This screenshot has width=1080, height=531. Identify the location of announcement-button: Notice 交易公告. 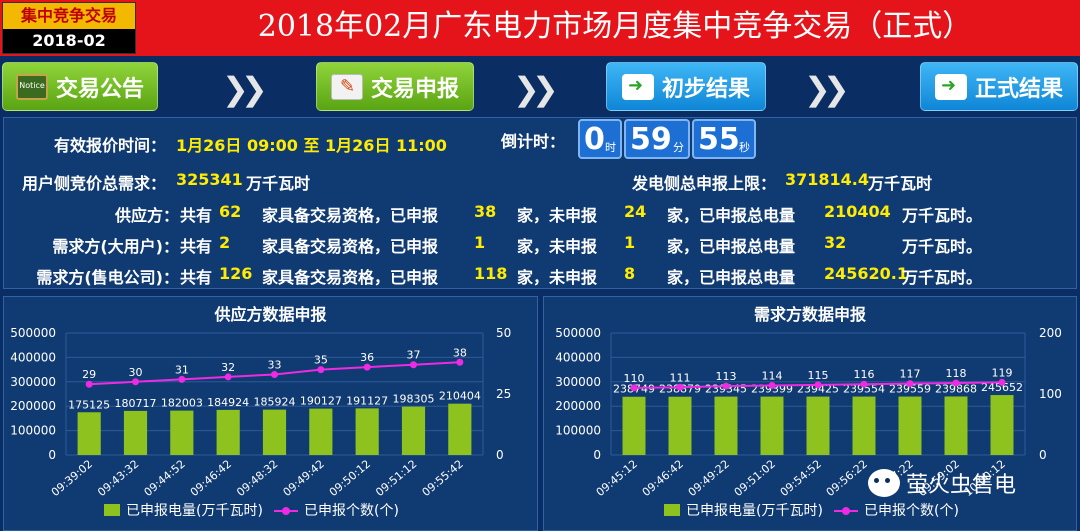
(80, 86).